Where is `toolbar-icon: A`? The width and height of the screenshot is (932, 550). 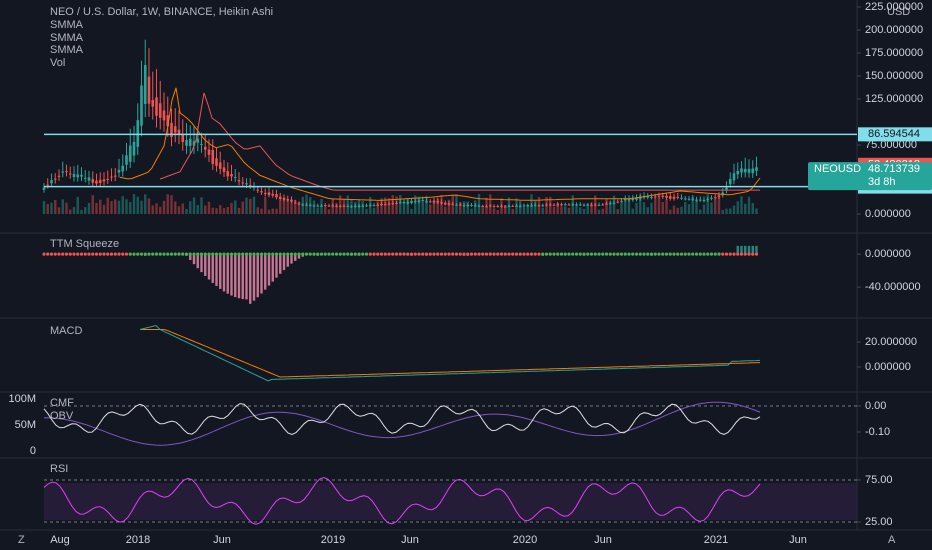 toolbar-icon: A is located at coordinates (892, 540).